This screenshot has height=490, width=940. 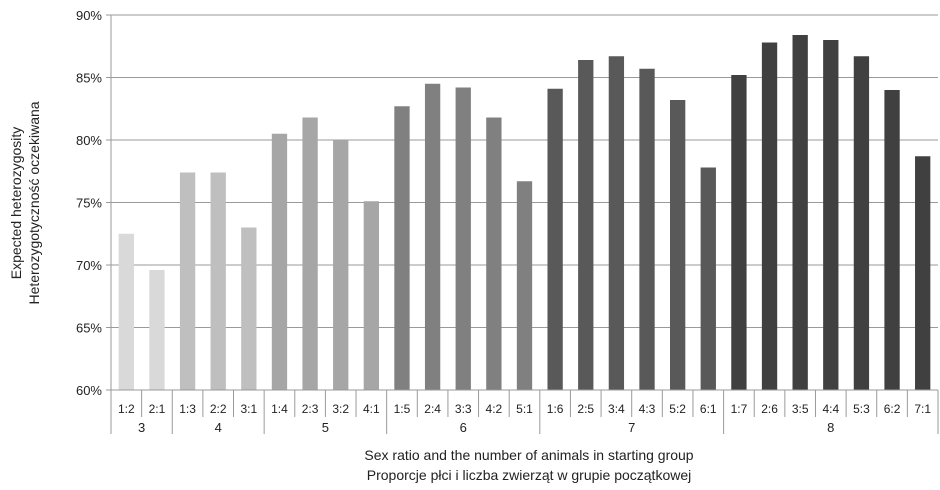 I want to click on x-tick-label: 5:1, so click(x=524, y=409).